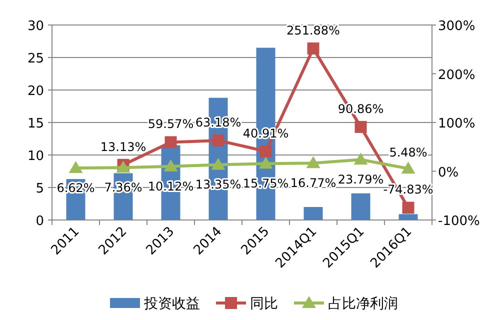 The width and height of the screenshot is (499, 320). What do you see at coordinates (123, 187) in the screenshot?
I see `data-label: 7.36%` at bounding box center [123, 187].